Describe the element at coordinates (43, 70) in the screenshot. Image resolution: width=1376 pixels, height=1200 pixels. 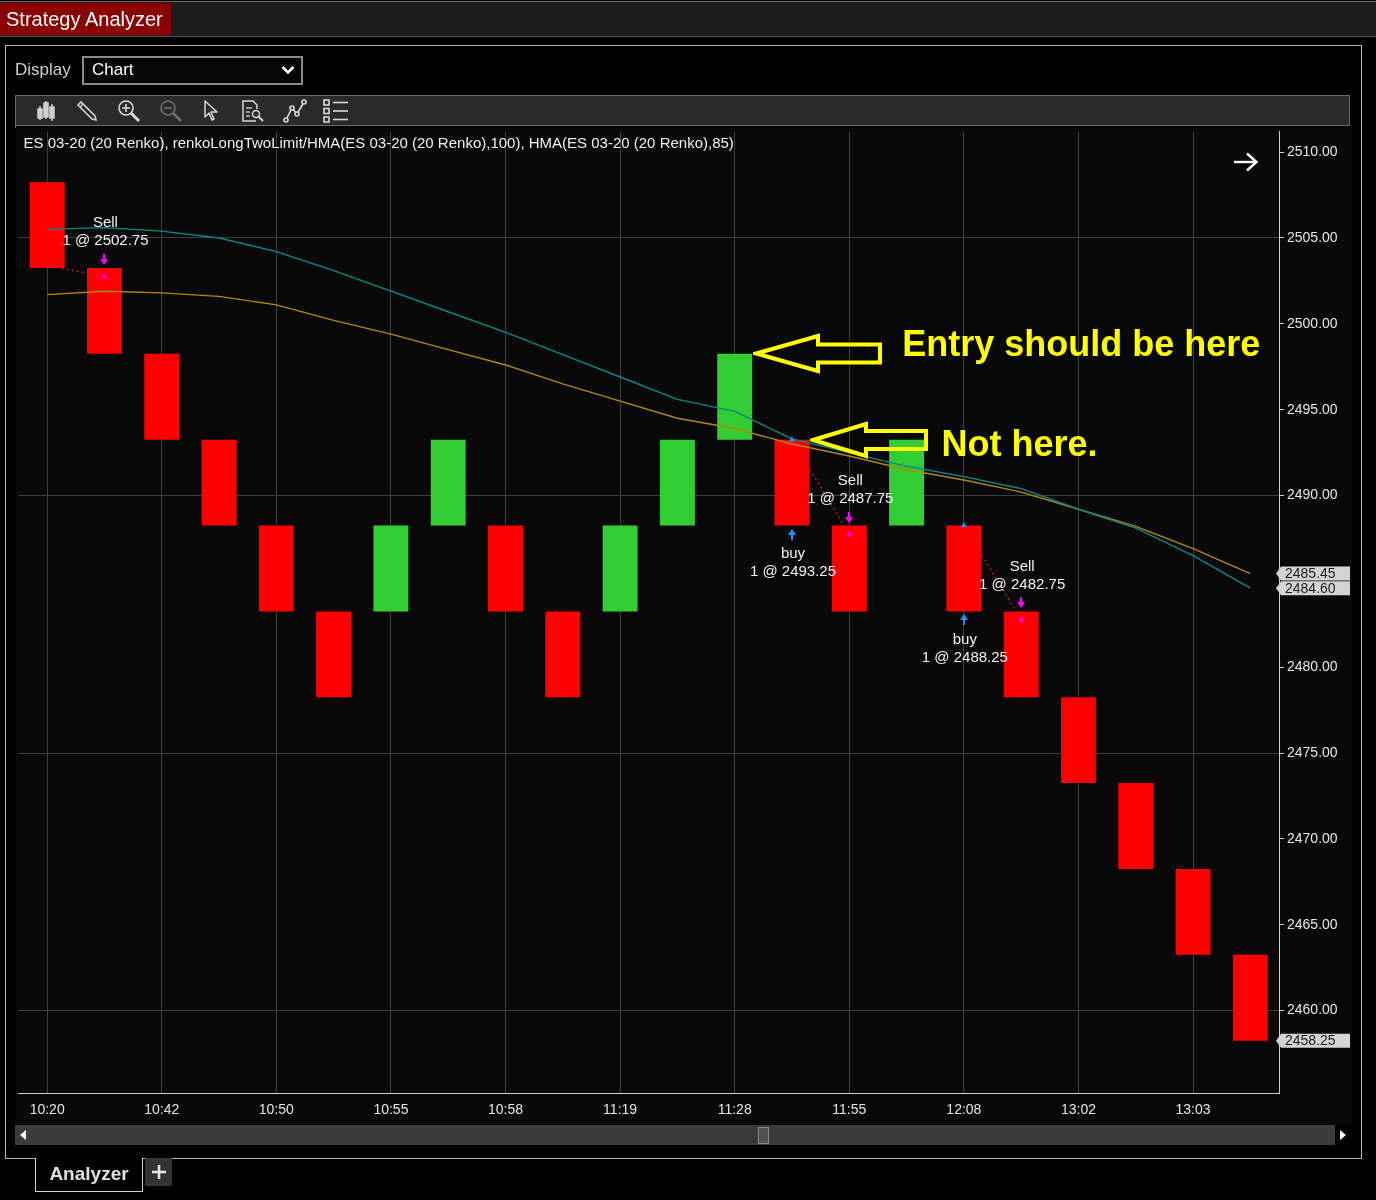
I see `text: Display` at that location.